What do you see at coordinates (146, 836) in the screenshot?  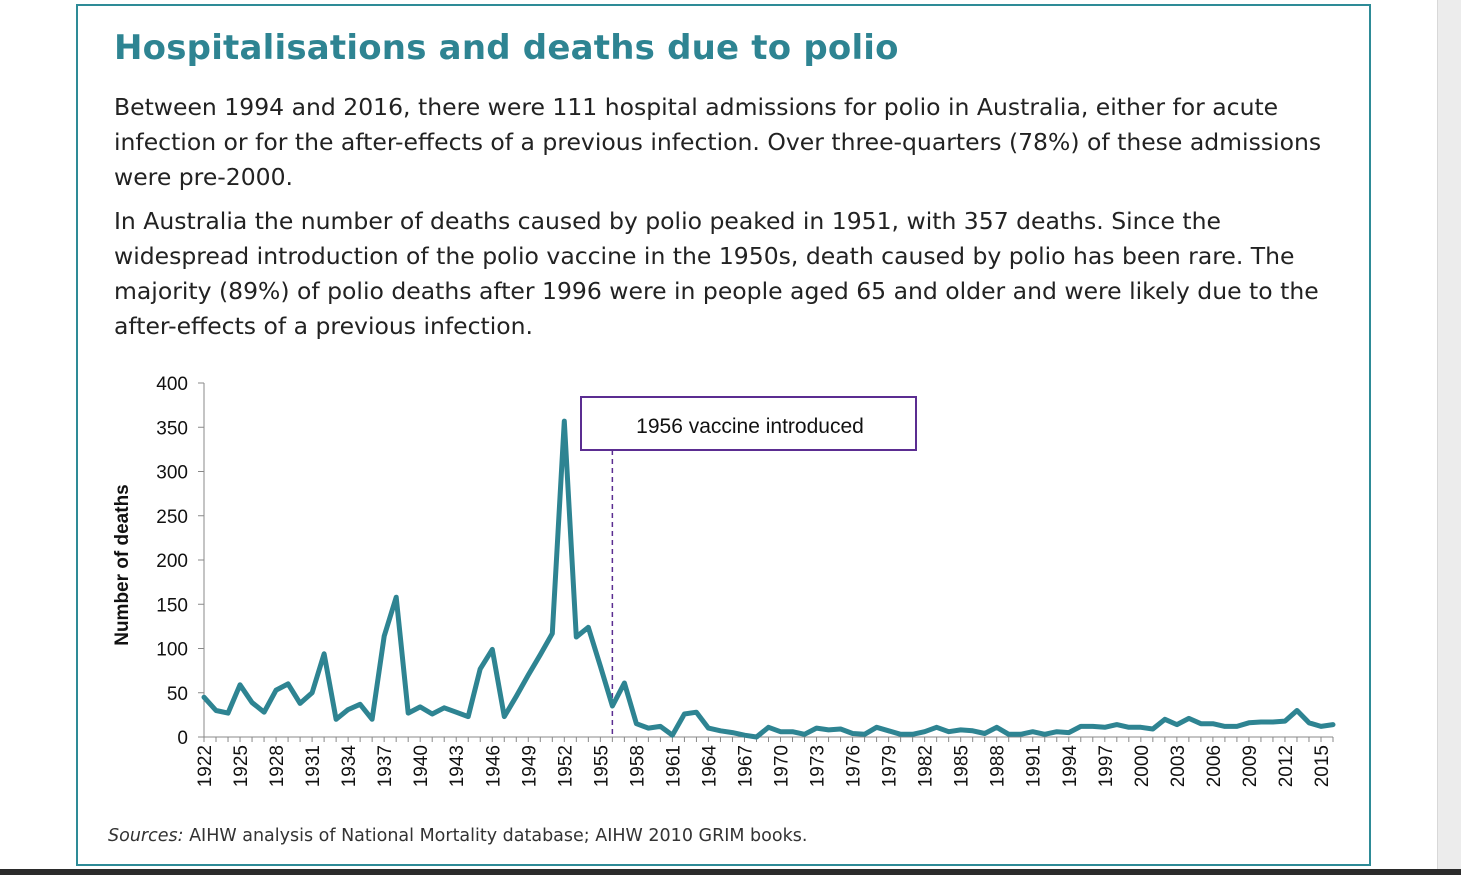 I see `source-label: Sources:` at bounding box center [146, 836].